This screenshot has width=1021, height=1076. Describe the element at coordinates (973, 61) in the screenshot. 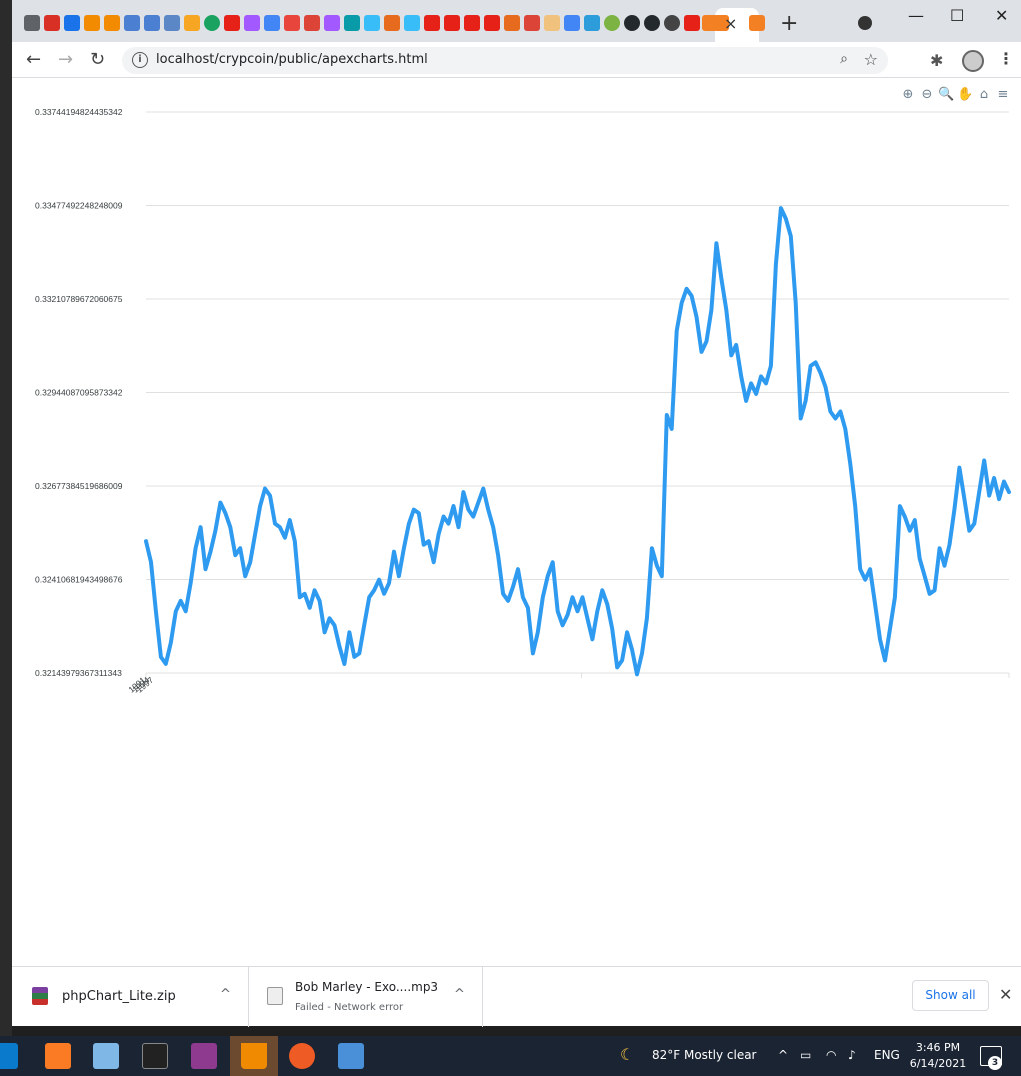

I see `profile-avatar` at that location.